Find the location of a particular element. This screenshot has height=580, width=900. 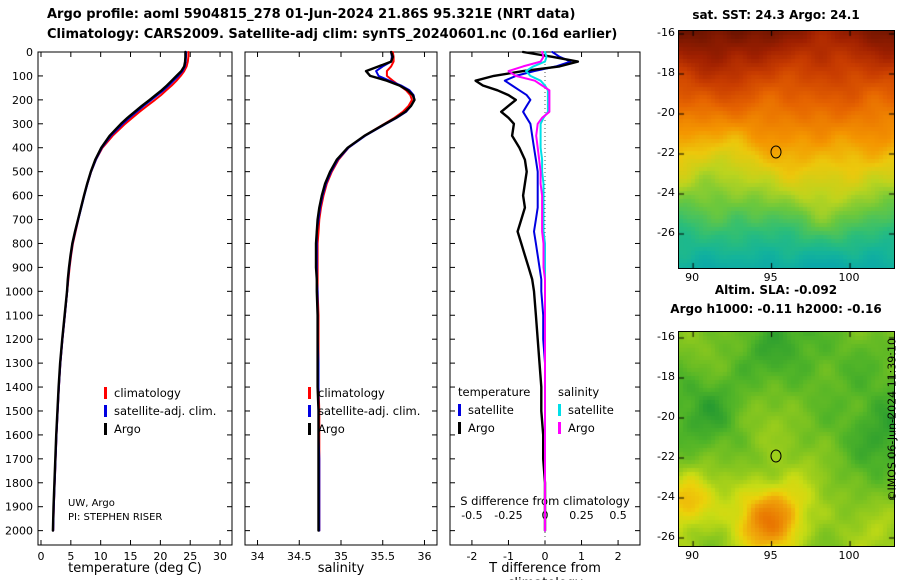

depth-tick-label: 1400 is located at coordinates (19, 387).